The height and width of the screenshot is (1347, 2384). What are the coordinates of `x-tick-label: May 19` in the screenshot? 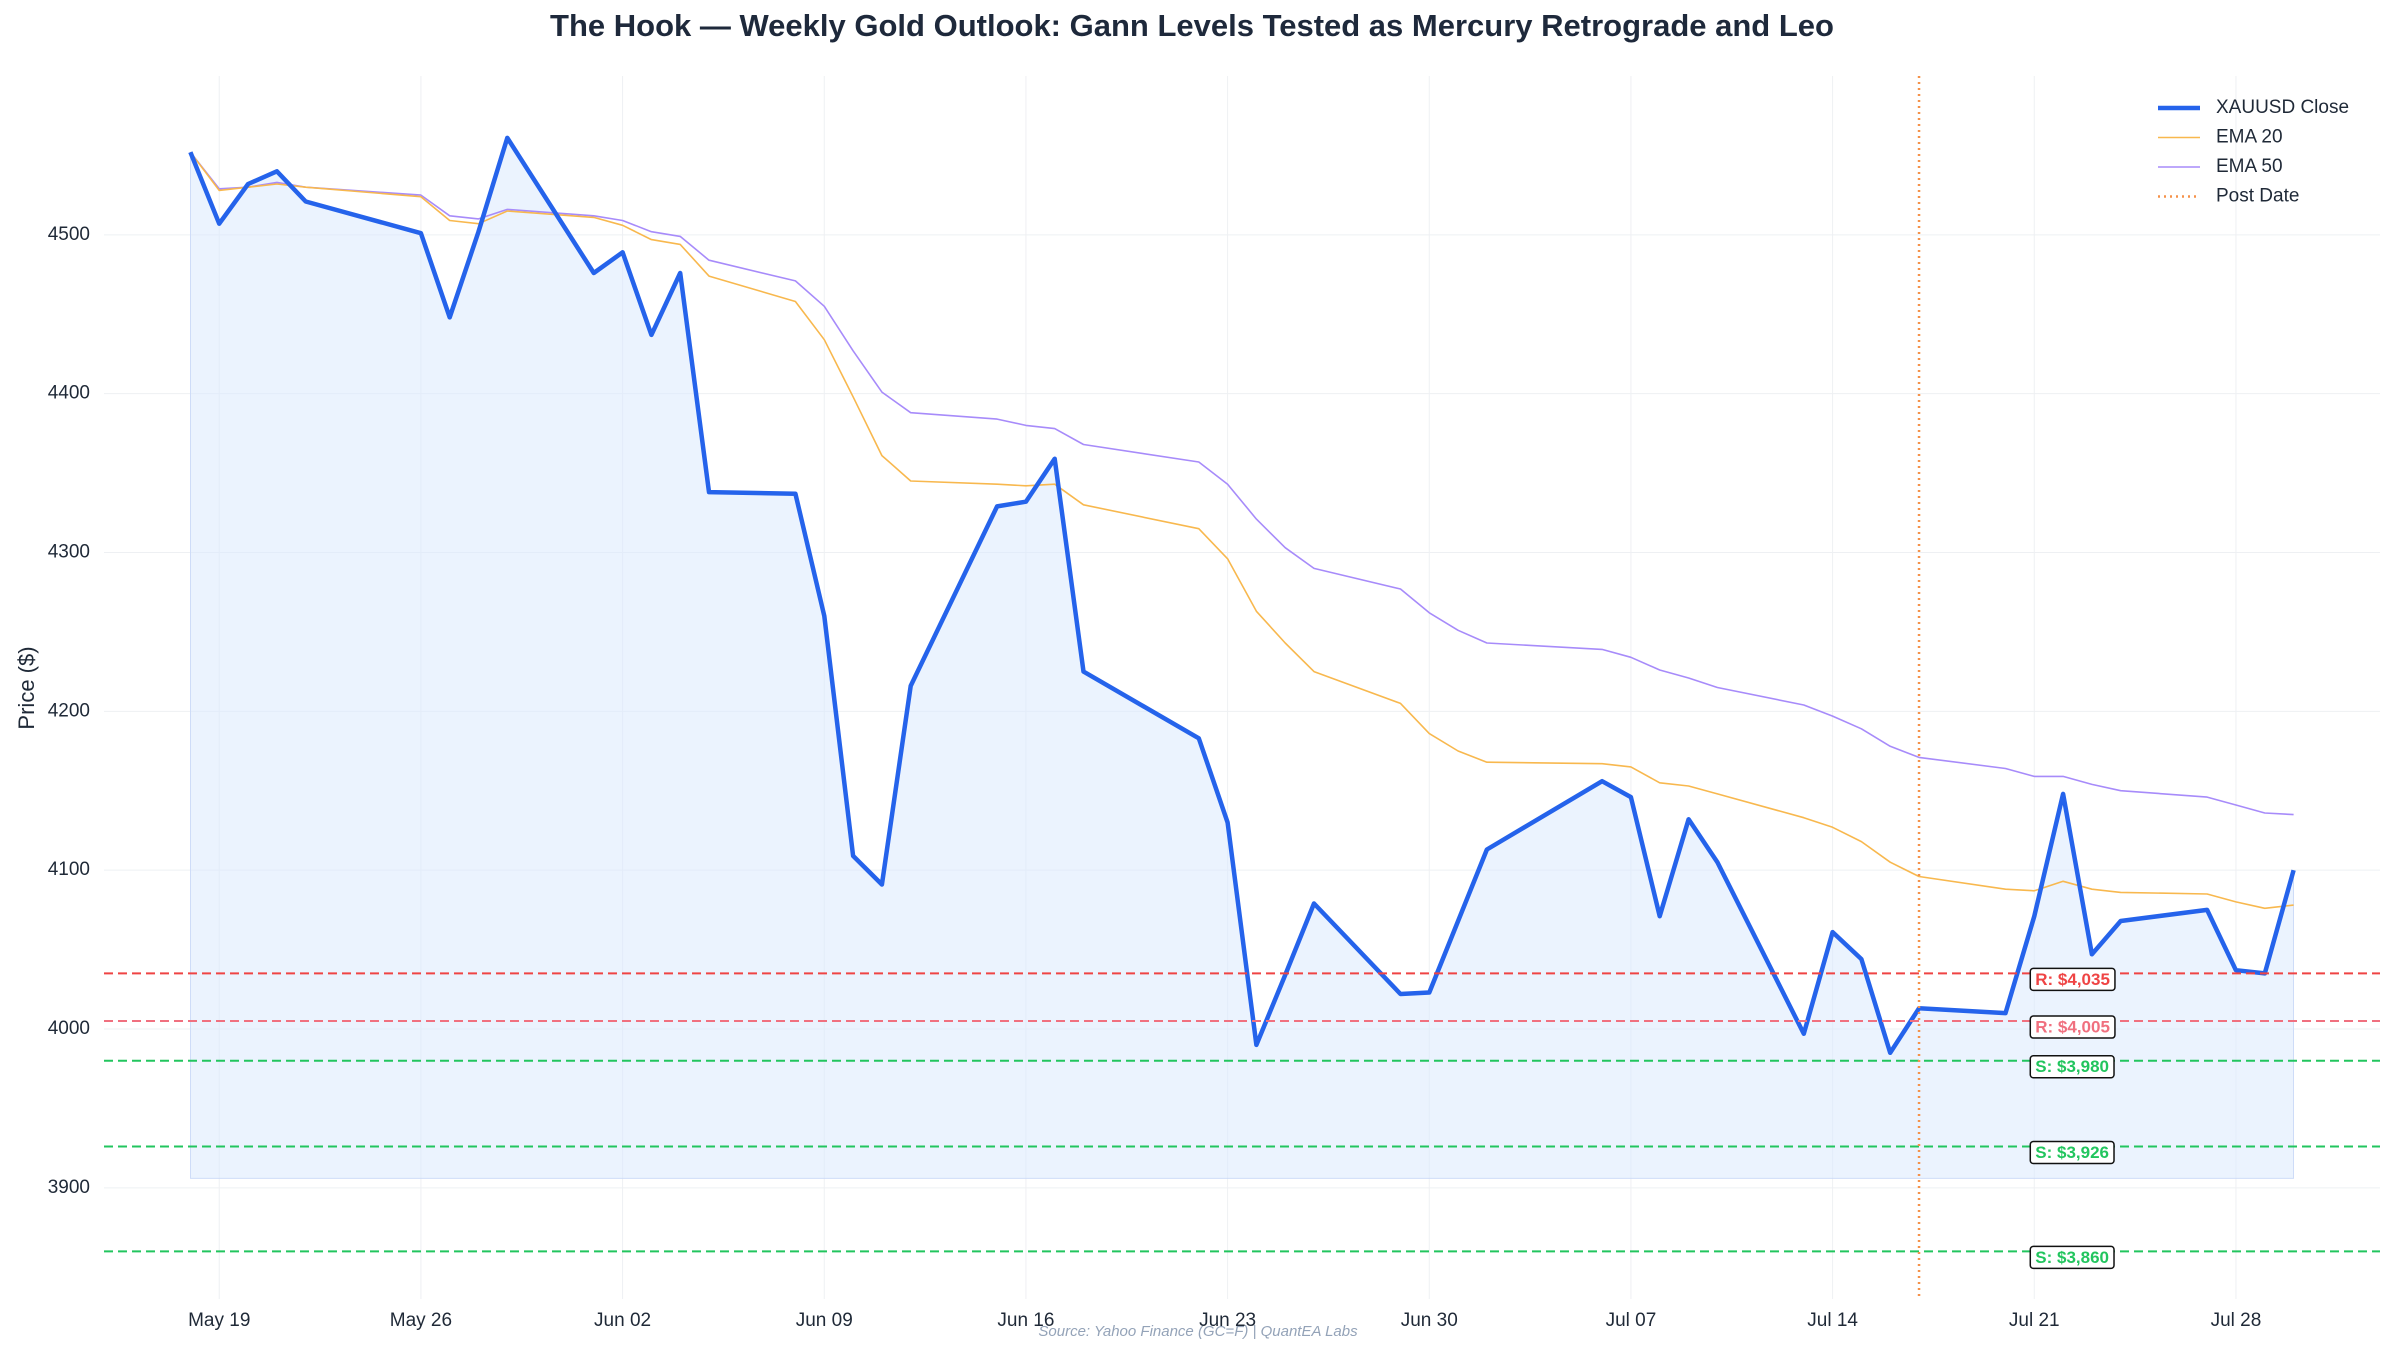 It's located at (219, 1320).